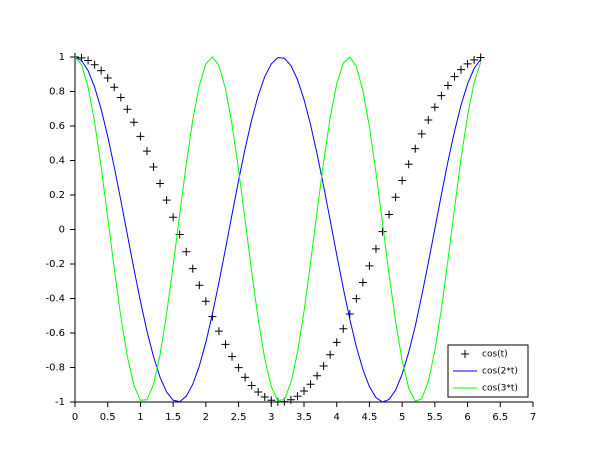  I want to click on x-tick-label: 1.5, so click(173, 417).